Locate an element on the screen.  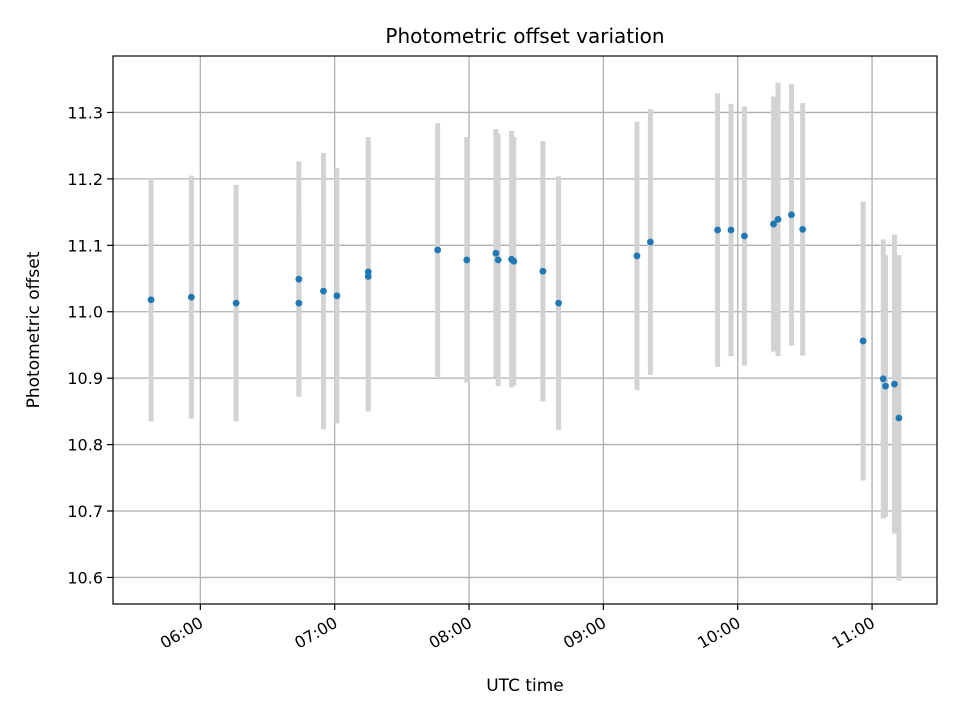
y-axis-title: Photometric offset is located at coordinates (34, 329).